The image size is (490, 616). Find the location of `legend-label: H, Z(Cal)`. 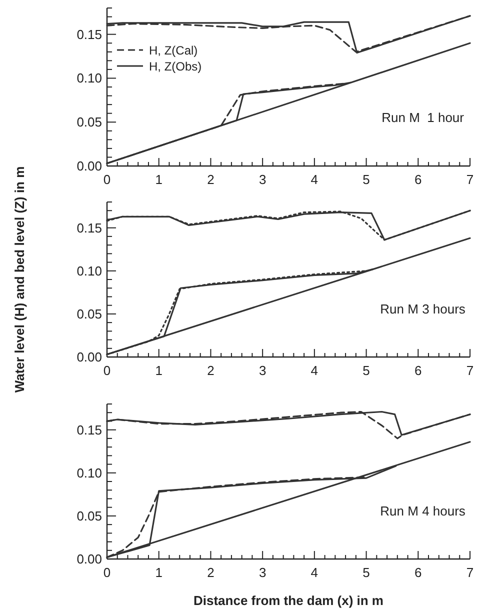

legend-label: H, Z(Cal) is located at coordinates (173, 51).